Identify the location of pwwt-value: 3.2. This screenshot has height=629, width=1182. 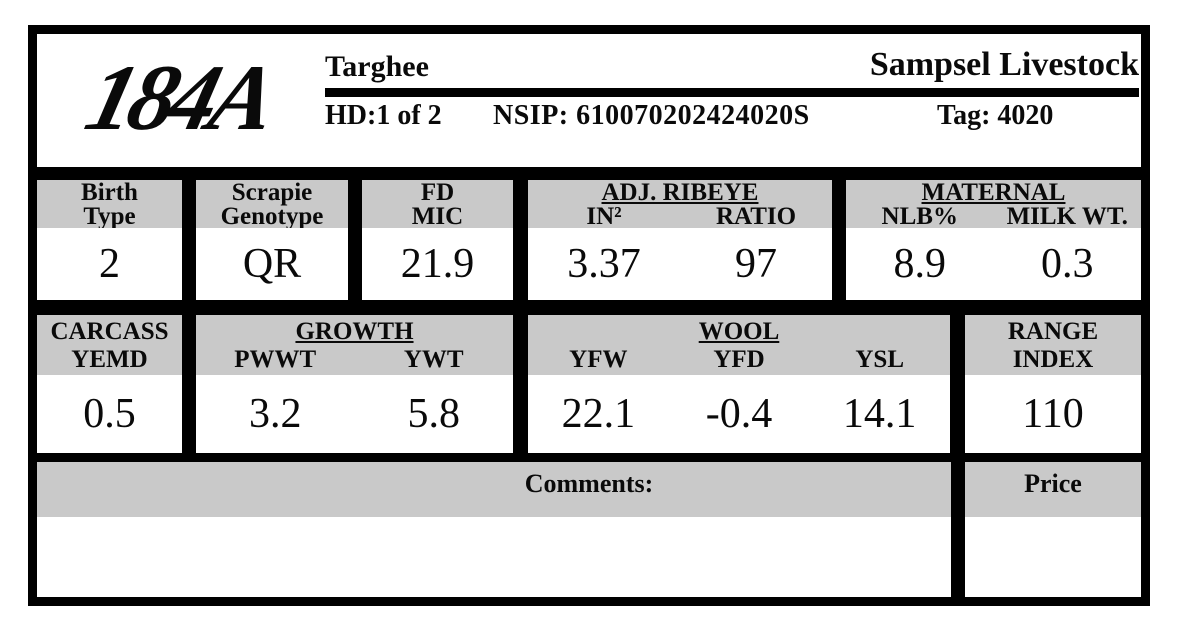
(275, 414).